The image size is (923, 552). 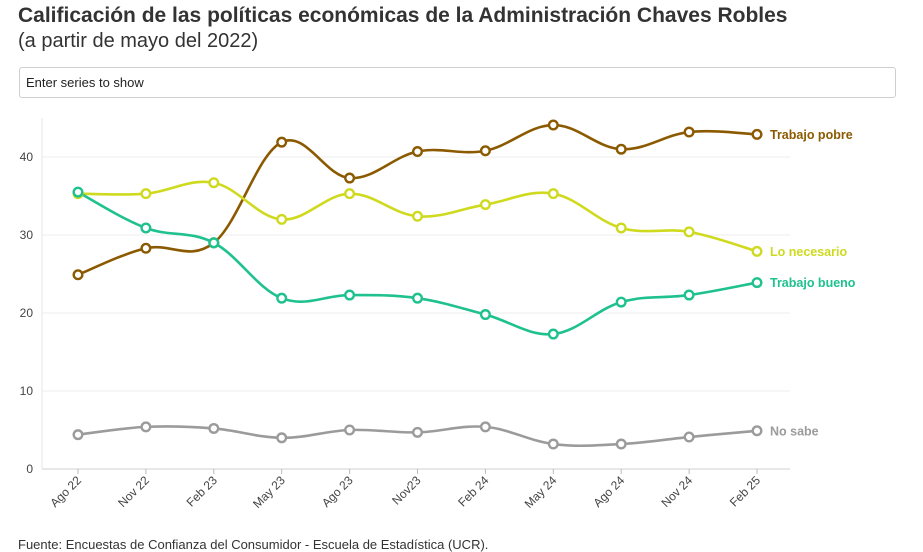 What do you see at coordinates (27, 157) in the screenshot?
I see `y-tick-label: 40` at bounding box center [27, 157].